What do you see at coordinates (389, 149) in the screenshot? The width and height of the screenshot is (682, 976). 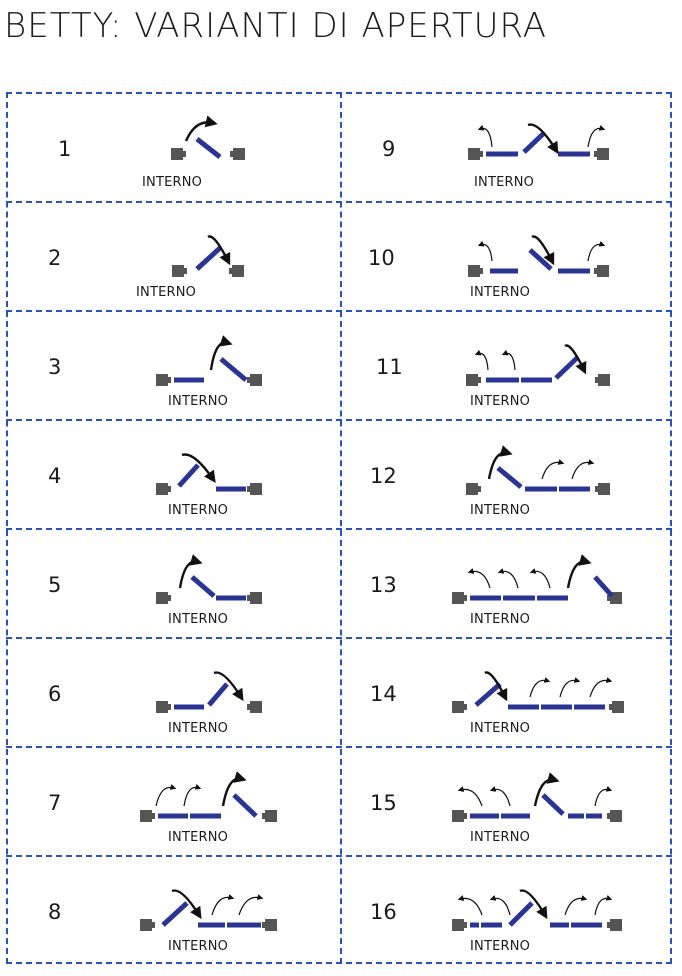 I see `variant-number: 9` at bounding box center [389, 149].